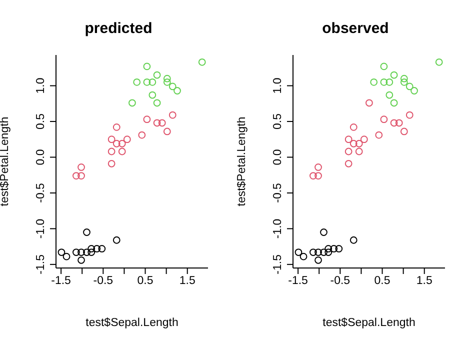 Image resolution: width=474 pixels, height=338 pixels. I want to click on y-tick-label: -1.0, so click(278, 228).